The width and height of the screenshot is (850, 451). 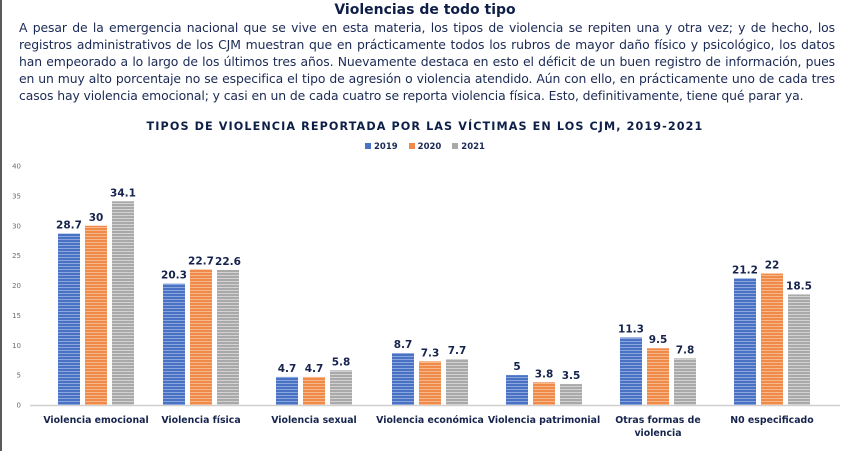 I want to click on data-label-2021: 18.5, so click(x=799, y=286).